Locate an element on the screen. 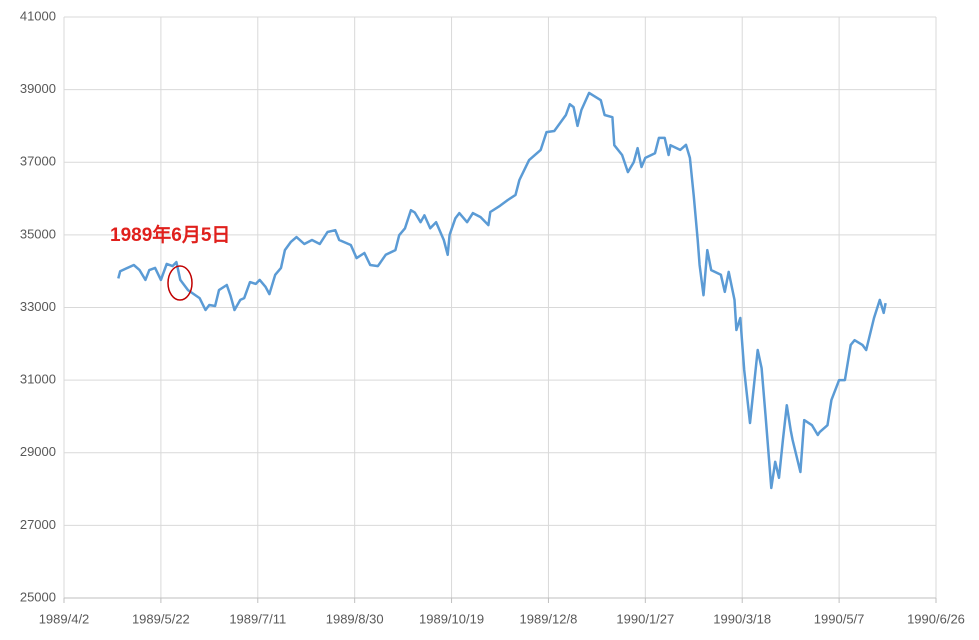 Image resolution: width=979 pixels, height=640 pixels. x-tick-label: 1989/8/30 is located at coordinates (355, 618).